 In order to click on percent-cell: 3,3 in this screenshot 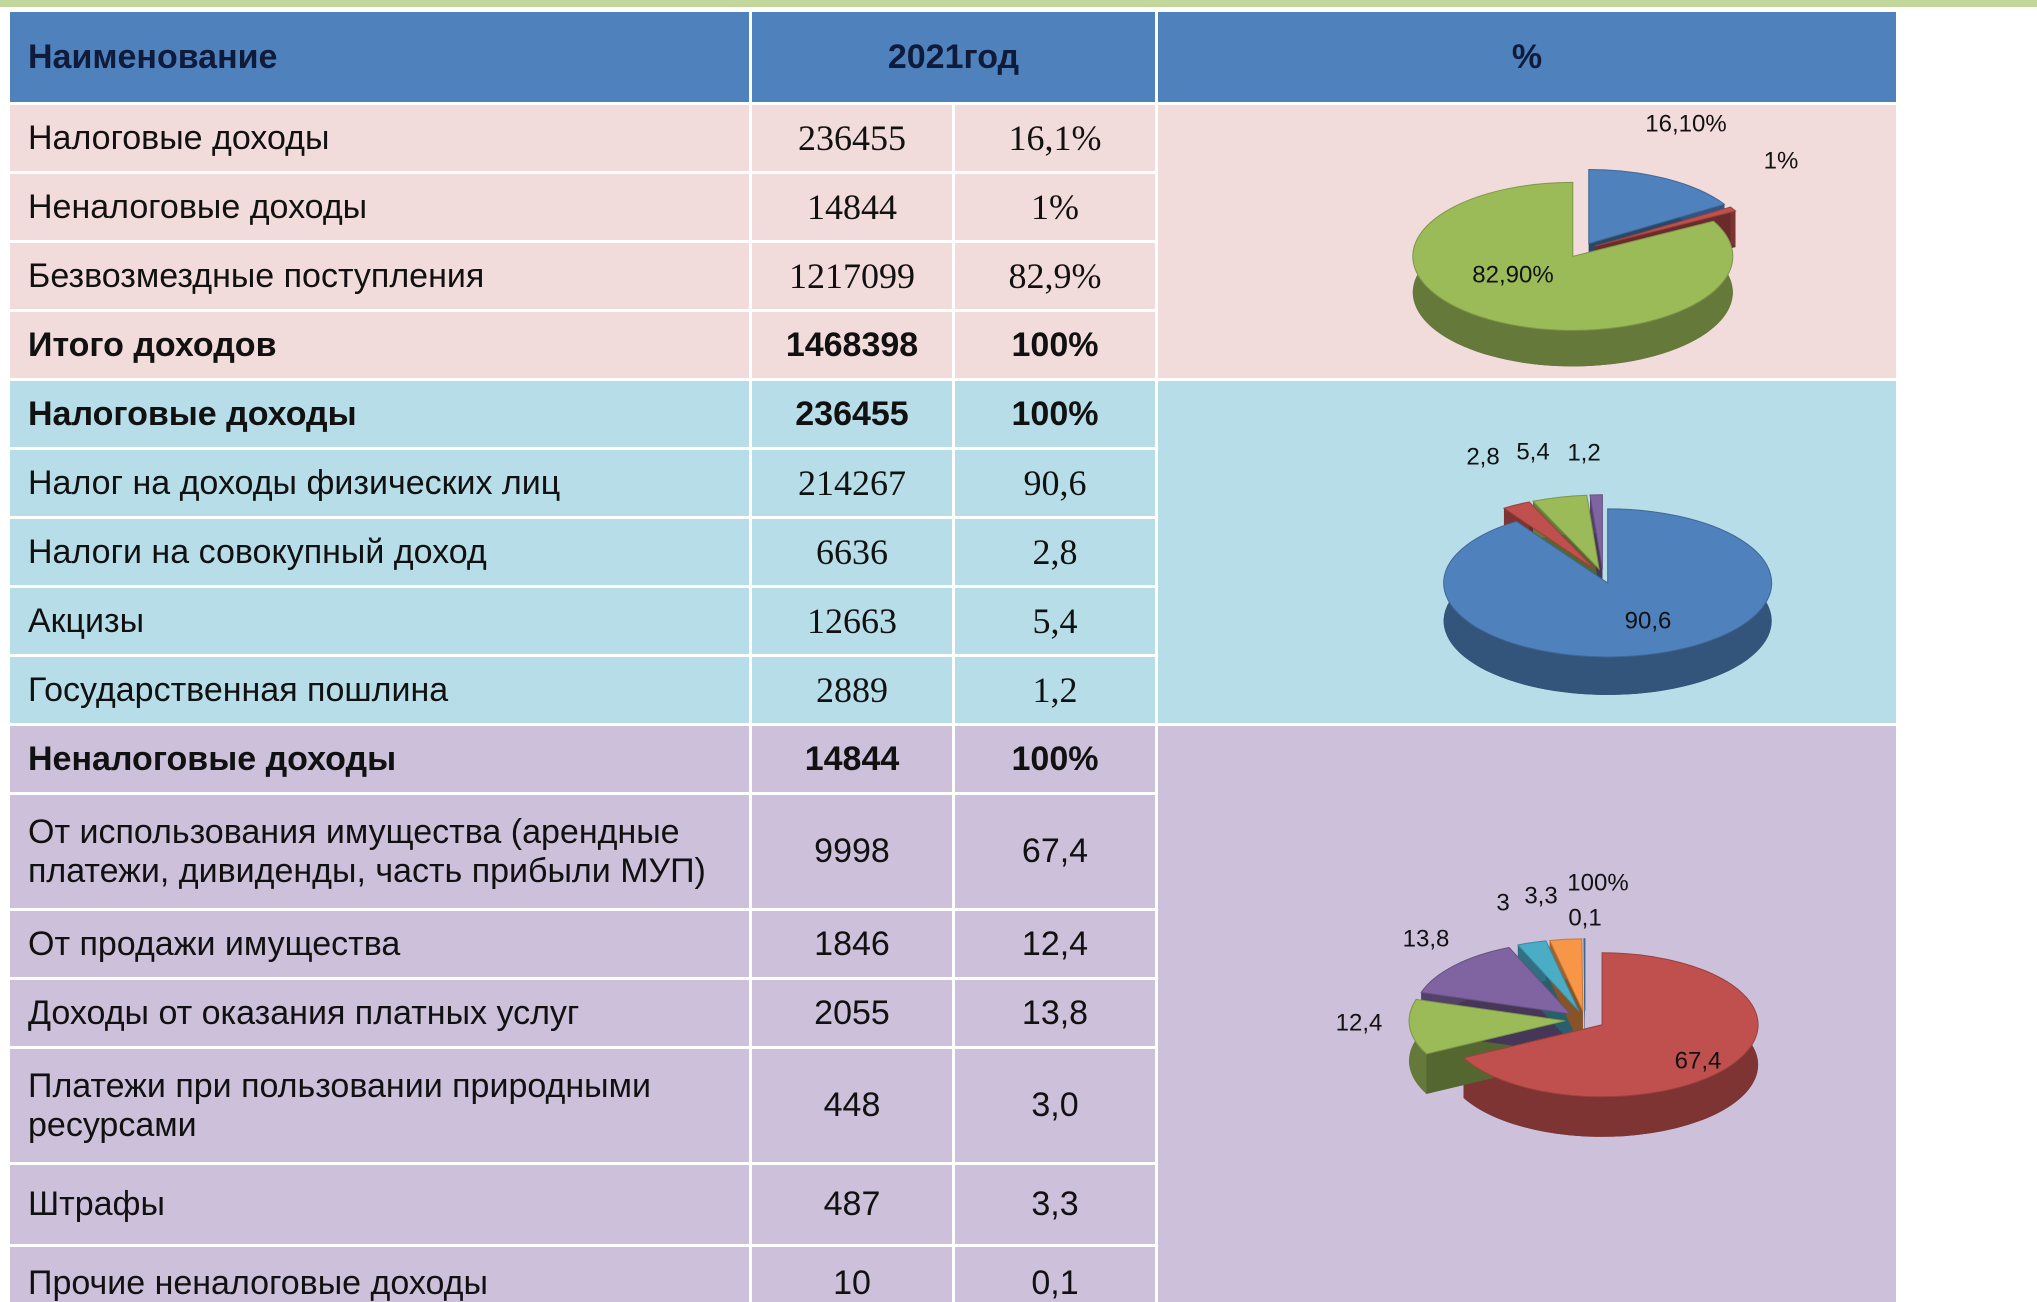, I will do `click(1055, 1204)`.